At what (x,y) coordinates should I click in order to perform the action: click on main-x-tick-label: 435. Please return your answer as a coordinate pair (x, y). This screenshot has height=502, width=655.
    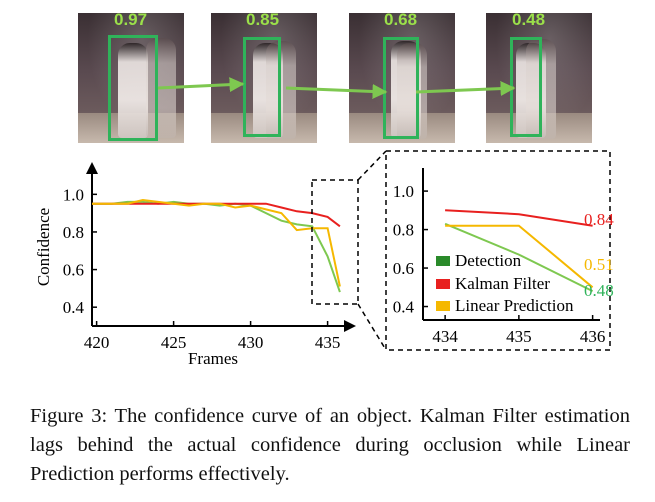
    Looking at the image, I should click on (328, 342).